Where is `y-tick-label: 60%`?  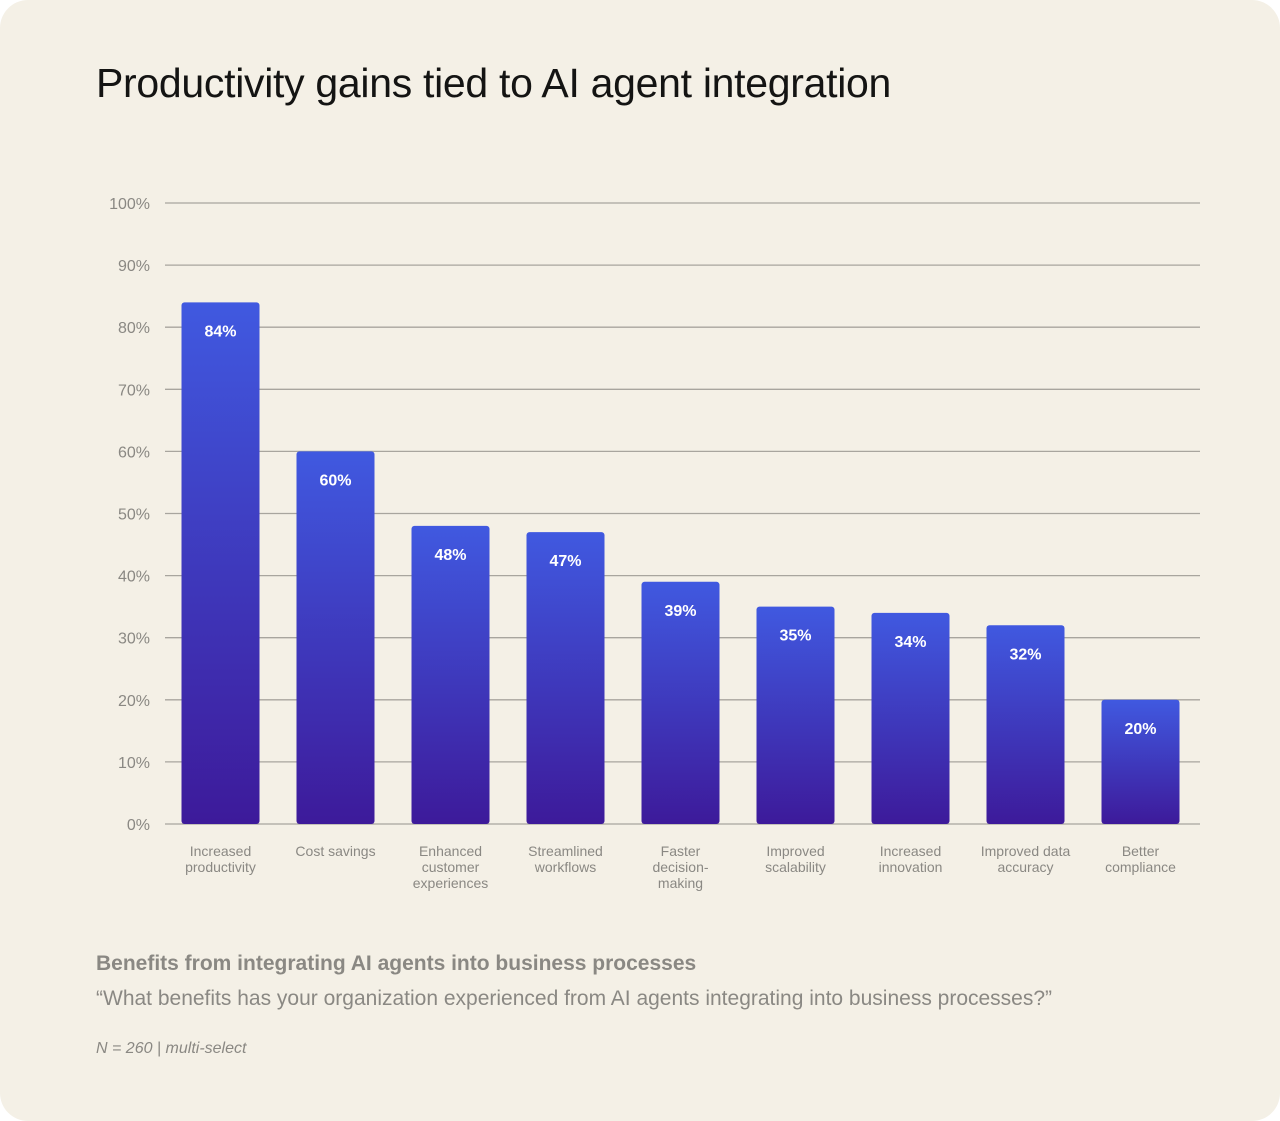 y-tick-label: 60% is located at coordinates (134, 452).